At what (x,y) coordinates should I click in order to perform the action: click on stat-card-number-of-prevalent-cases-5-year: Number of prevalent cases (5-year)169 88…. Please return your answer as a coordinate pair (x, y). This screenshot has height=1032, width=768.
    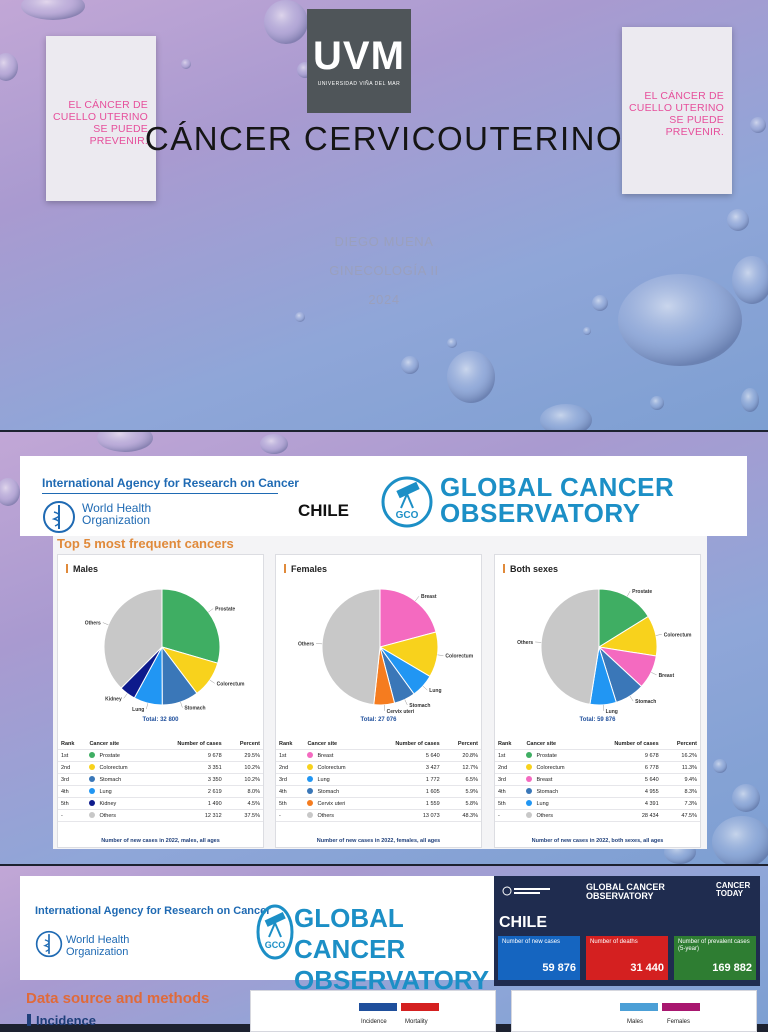
    Looking at the image, I should click on (715, 958).